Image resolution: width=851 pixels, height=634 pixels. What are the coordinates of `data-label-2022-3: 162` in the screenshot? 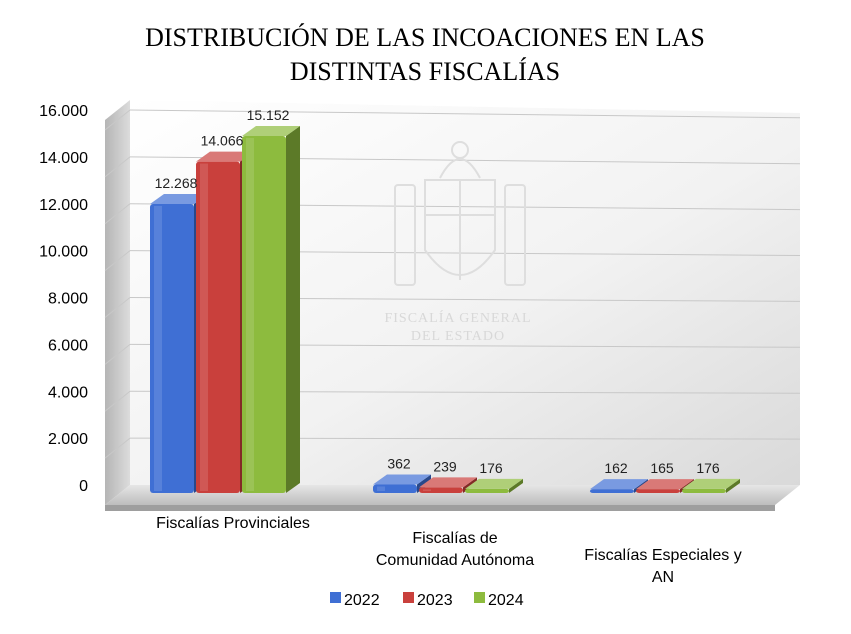 It's located at (616, 468).